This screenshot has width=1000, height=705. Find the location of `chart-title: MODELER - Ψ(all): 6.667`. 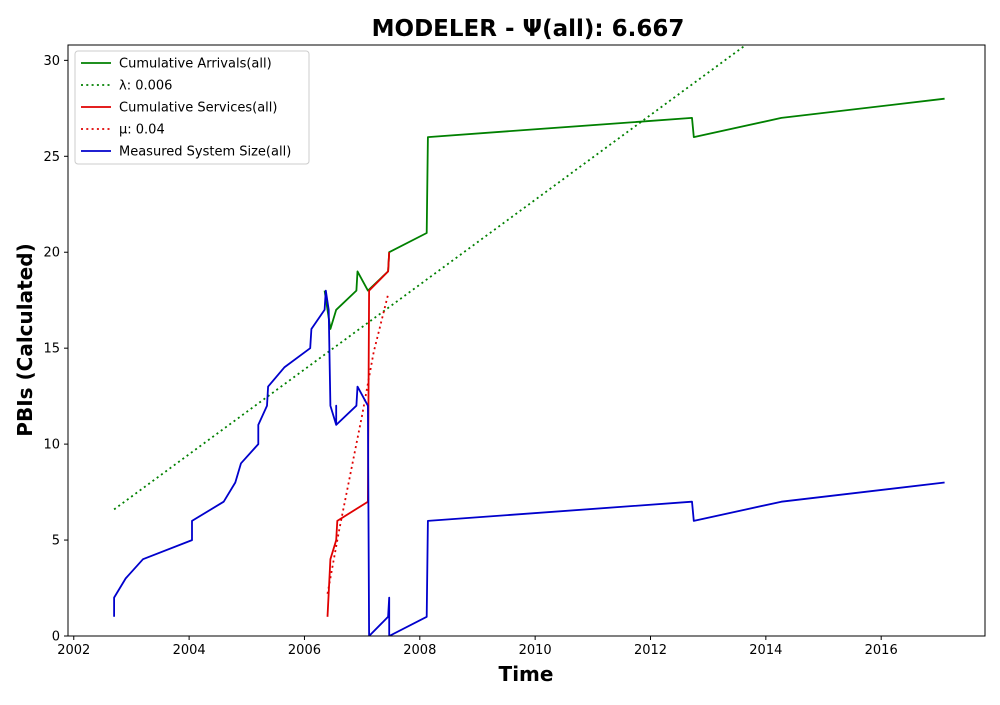

chart-title: MODELER - Ψ(all): 6.667 is located at coordinates (528, 29).